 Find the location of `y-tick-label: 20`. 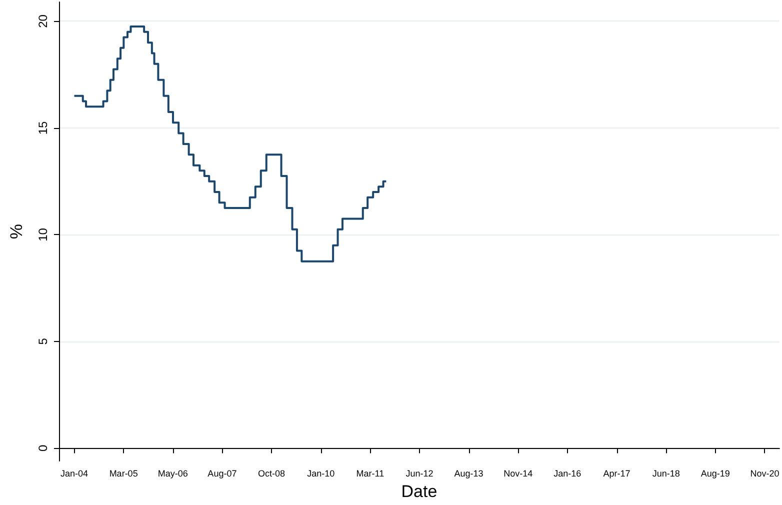

y-tick-label: 20 is located at coordinates (43, 21).